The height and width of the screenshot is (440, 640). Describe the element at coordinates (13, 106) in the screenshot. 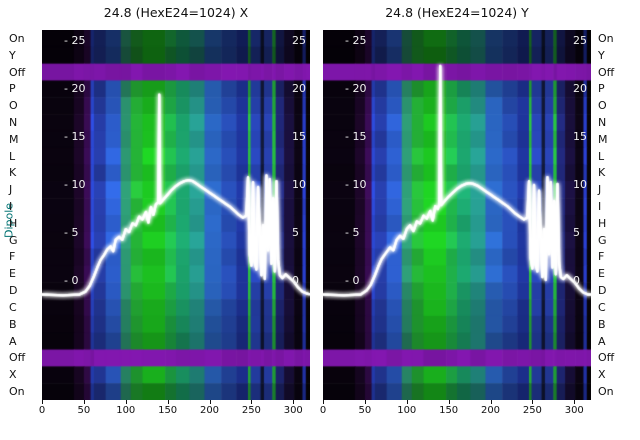

I see `row-label-left-4: O` at that location.